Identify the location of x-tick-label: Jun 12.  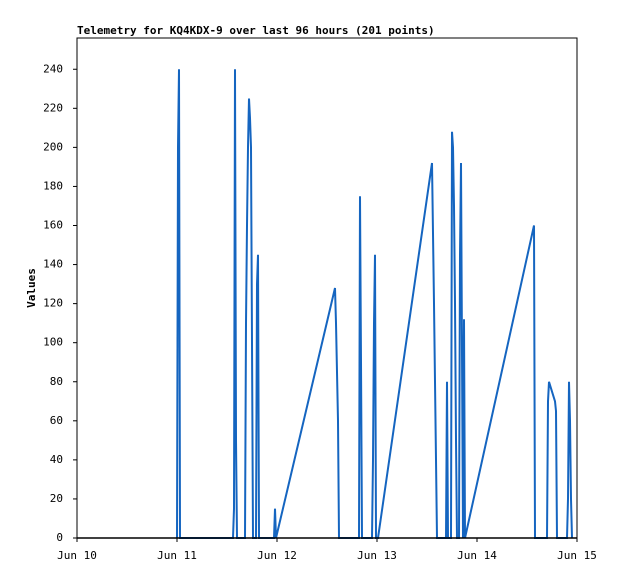
(277, 555).